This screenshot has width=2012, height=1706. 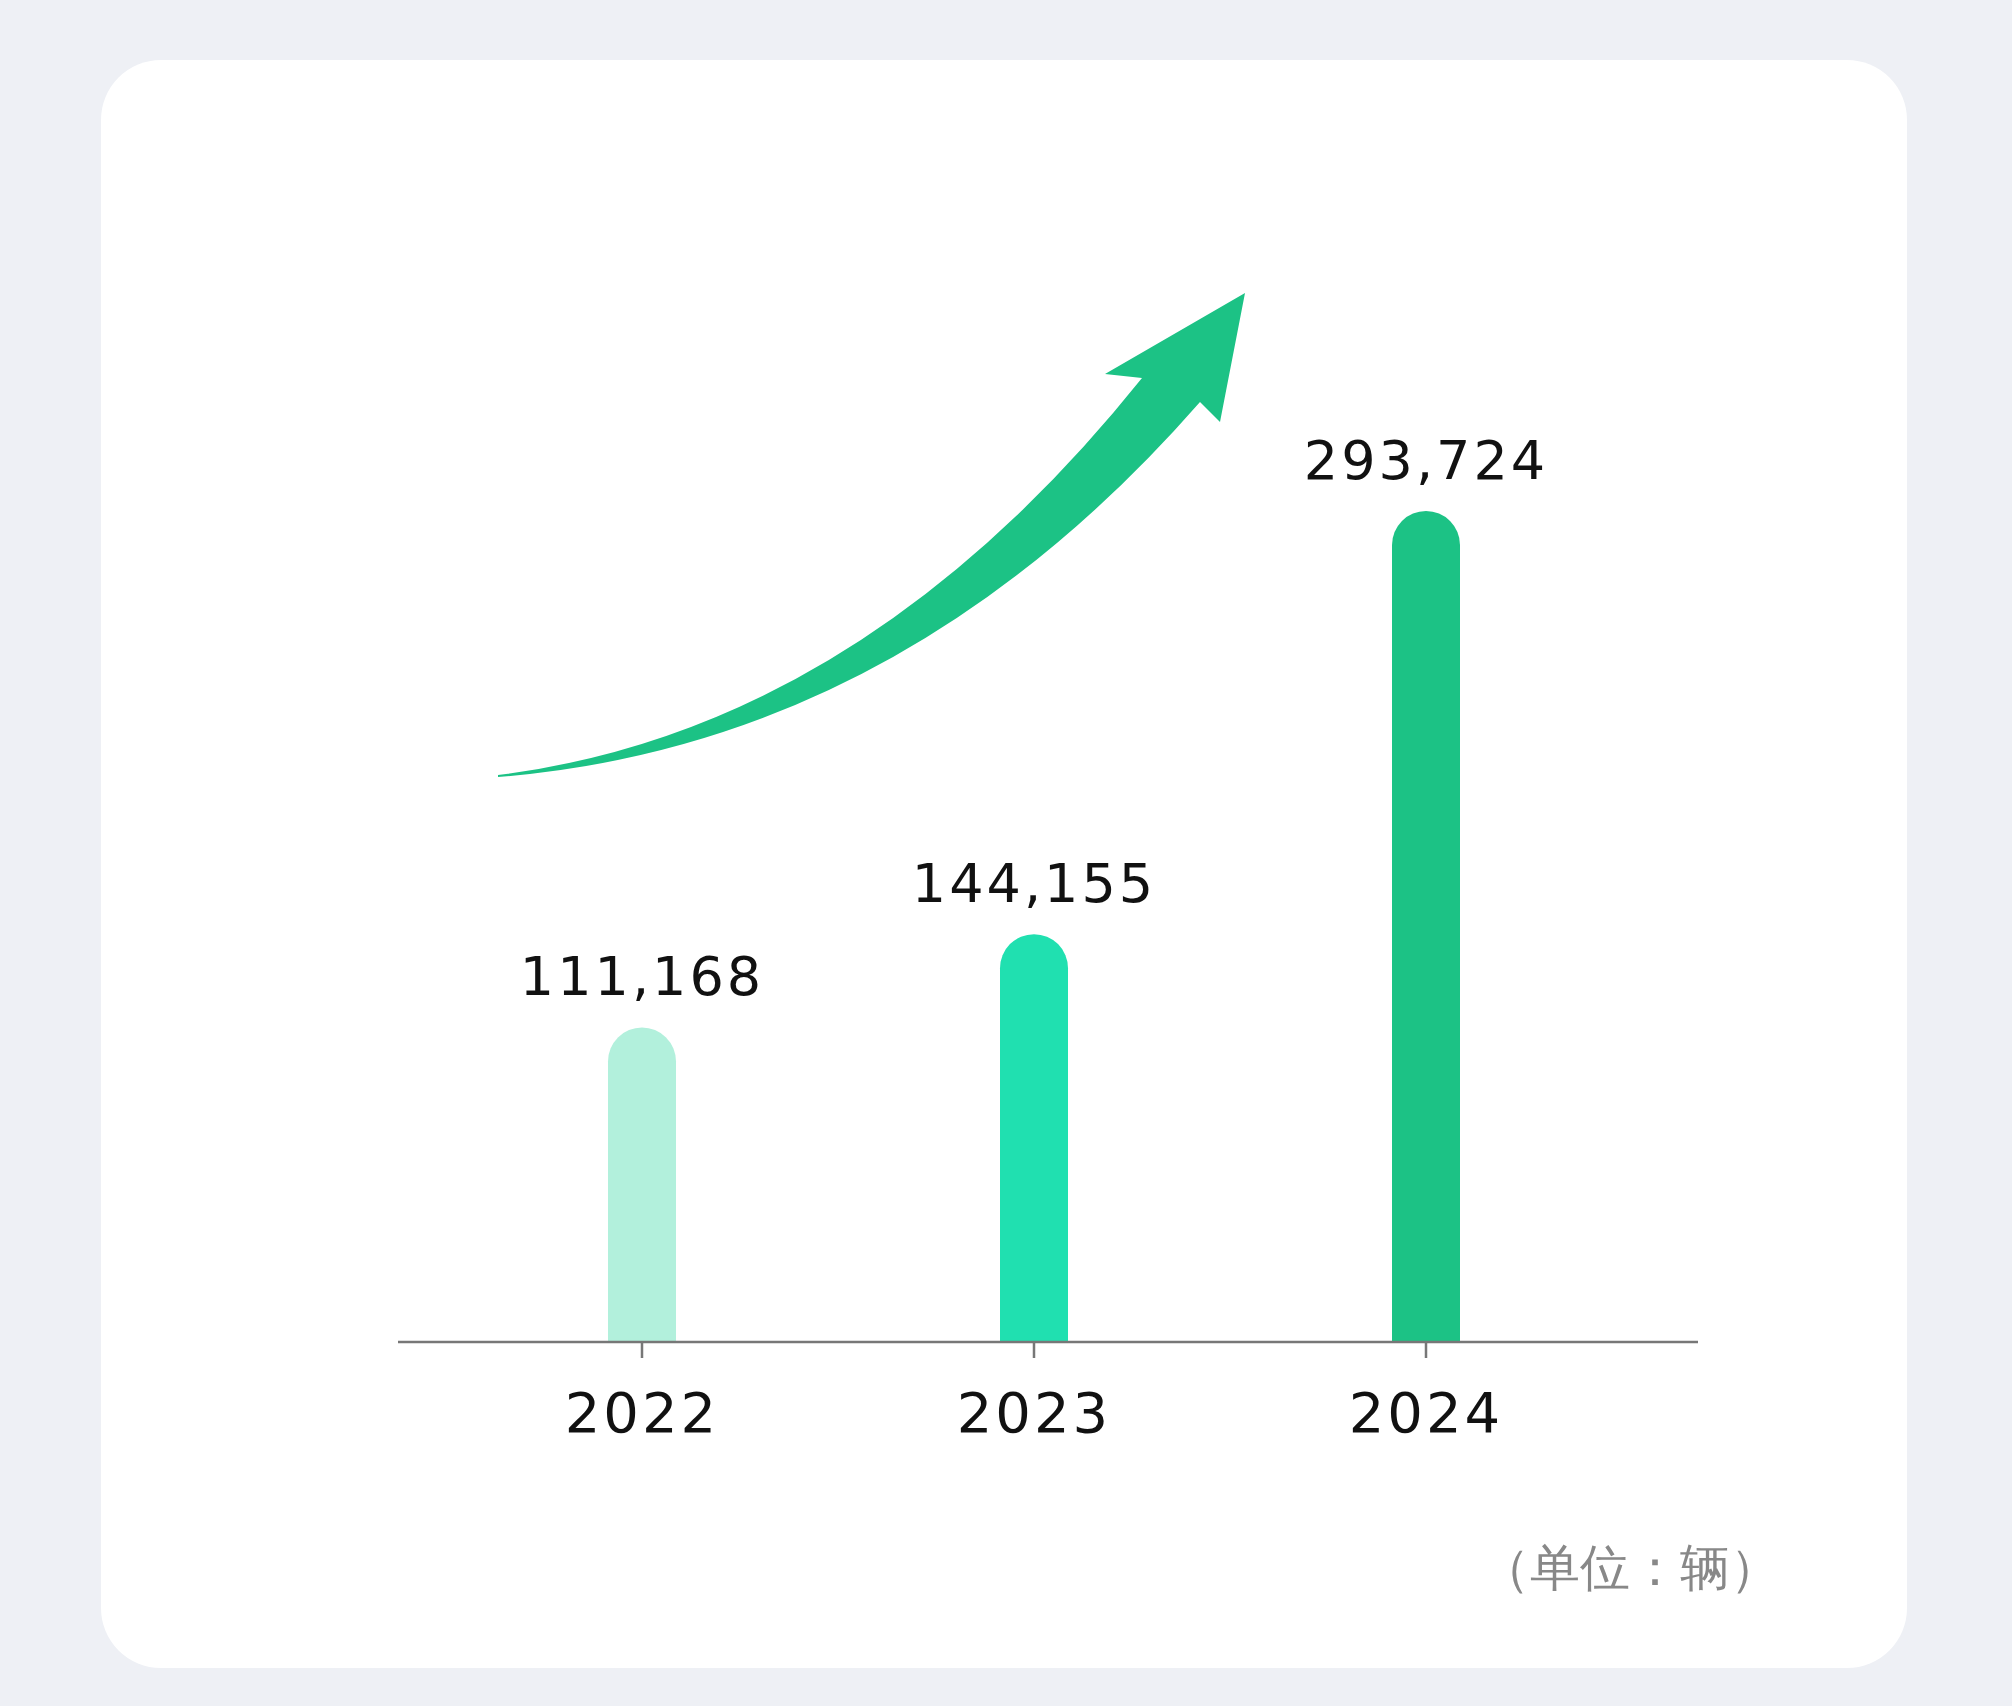 What do you see at coordinates (1426, 1412) in the screenshot?
I see `x-tick-label: 2024` at bounding box center [1426, 1412].